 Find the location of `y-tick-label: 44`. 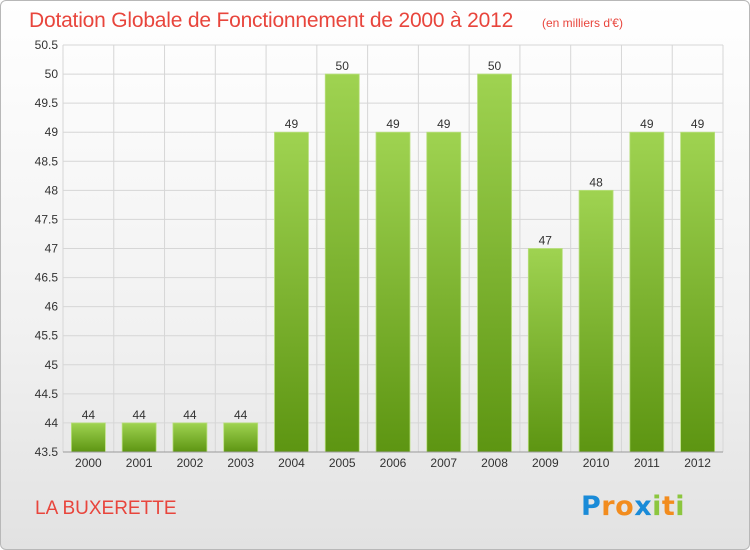

y-tick-label: 44 is located at coordinates (52, 423).